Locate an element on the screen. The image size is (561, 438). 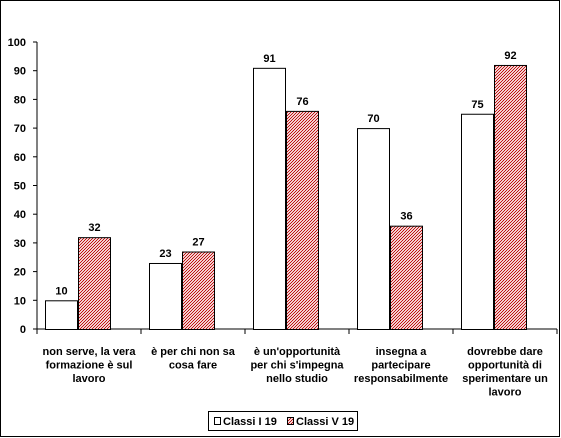
data-label: 75 is located at coordinates (477, 105).